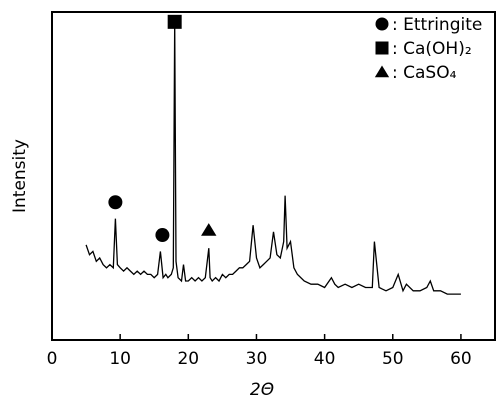 This screenshot has width=498, height=410. I want to click on x-tick-label: 40, so click(325, 359).